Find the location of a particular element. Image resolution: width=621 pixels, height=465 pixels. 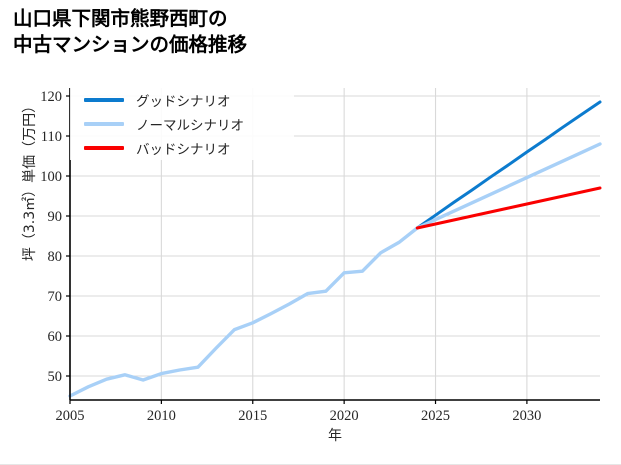

x-tick-label: 2025 is located at coordinates (435, 416).